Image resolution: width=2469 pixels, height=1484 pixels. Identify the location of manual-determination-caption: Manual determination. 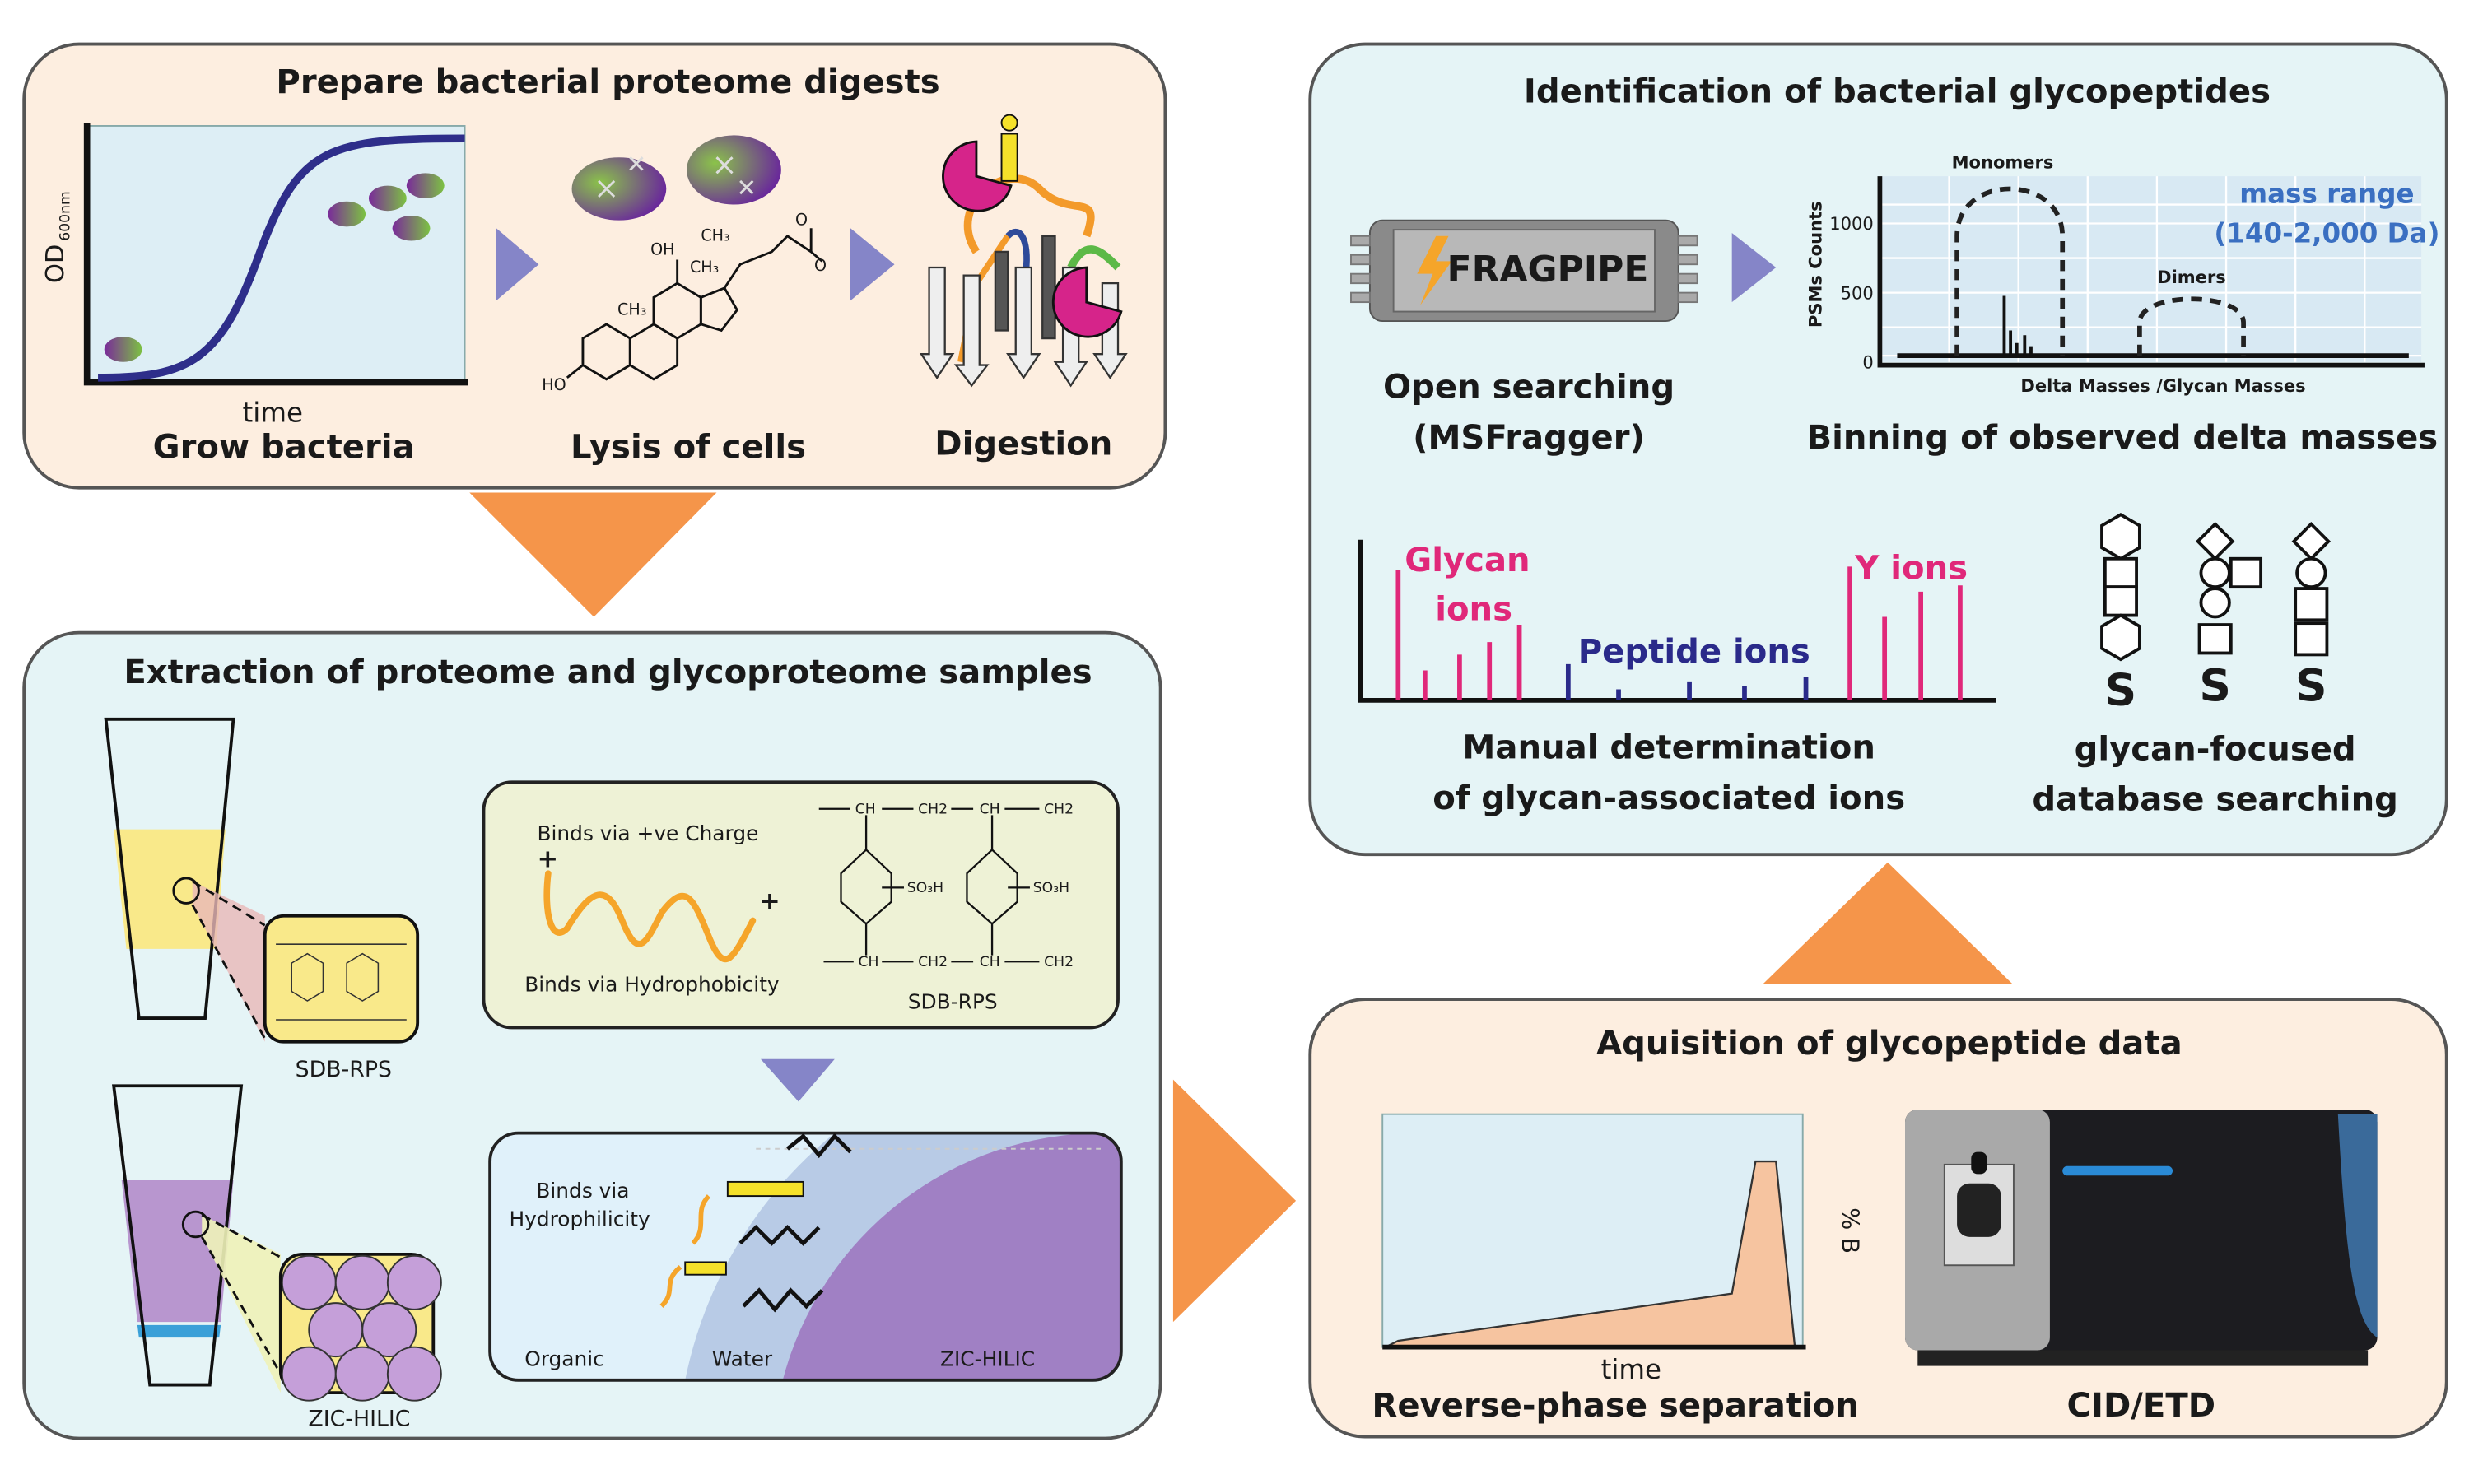
(1668, 748).